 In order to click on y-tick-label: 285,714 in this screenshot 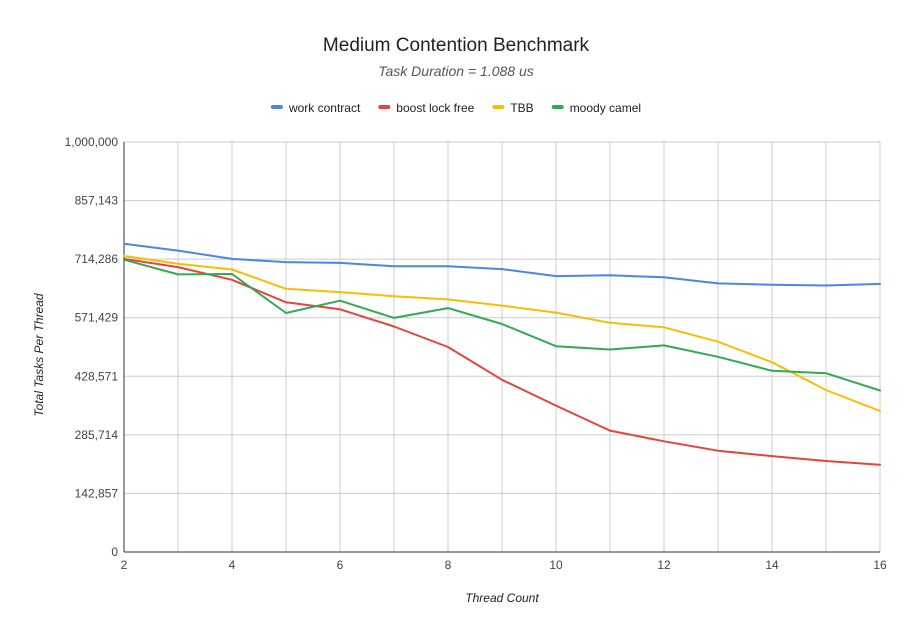, I will do `click(97, 435)`.